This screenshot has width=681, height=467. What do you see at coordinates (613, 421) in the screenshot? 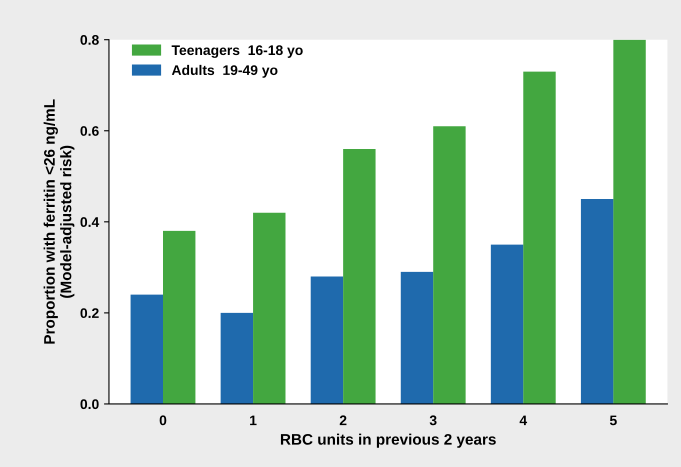
I see `x-tick-label: 5` at bounding box center [613, 421].